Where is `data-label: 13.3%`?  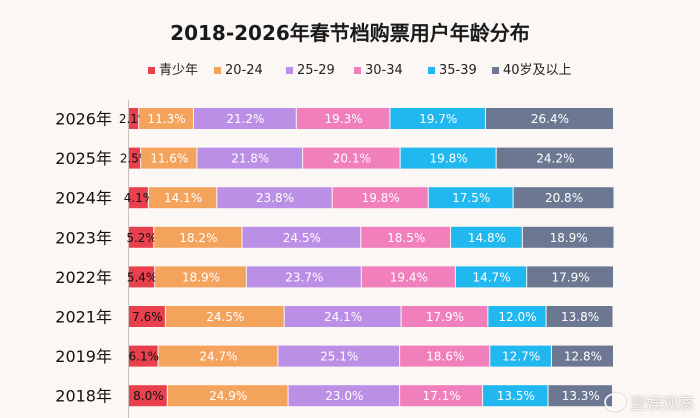
data-label: 13.3% is located at coordinates (581, 396).